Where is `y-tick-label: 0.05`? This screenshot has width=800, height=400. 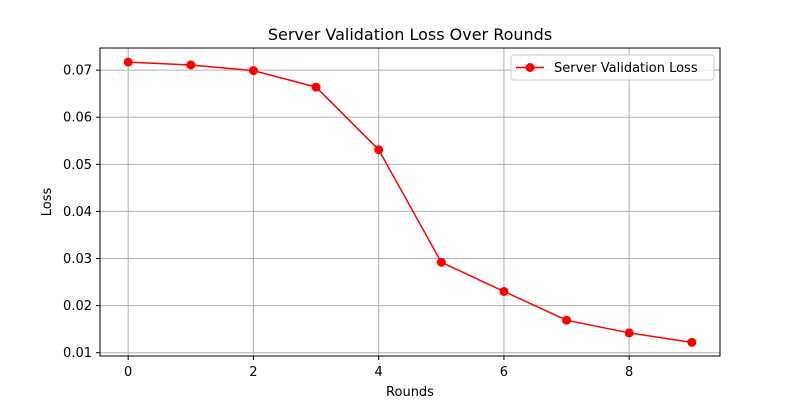 y-tick-label: 0.05 is located at coordinates (77, 165).